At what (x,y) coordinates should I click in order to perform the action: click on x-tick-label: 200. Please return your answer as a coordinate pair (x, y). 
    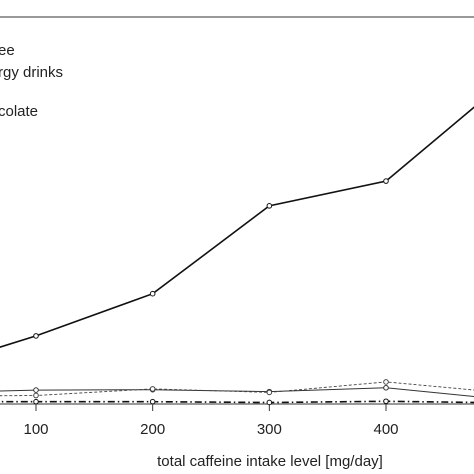
    Looking at the image, I should click on (152, 429).